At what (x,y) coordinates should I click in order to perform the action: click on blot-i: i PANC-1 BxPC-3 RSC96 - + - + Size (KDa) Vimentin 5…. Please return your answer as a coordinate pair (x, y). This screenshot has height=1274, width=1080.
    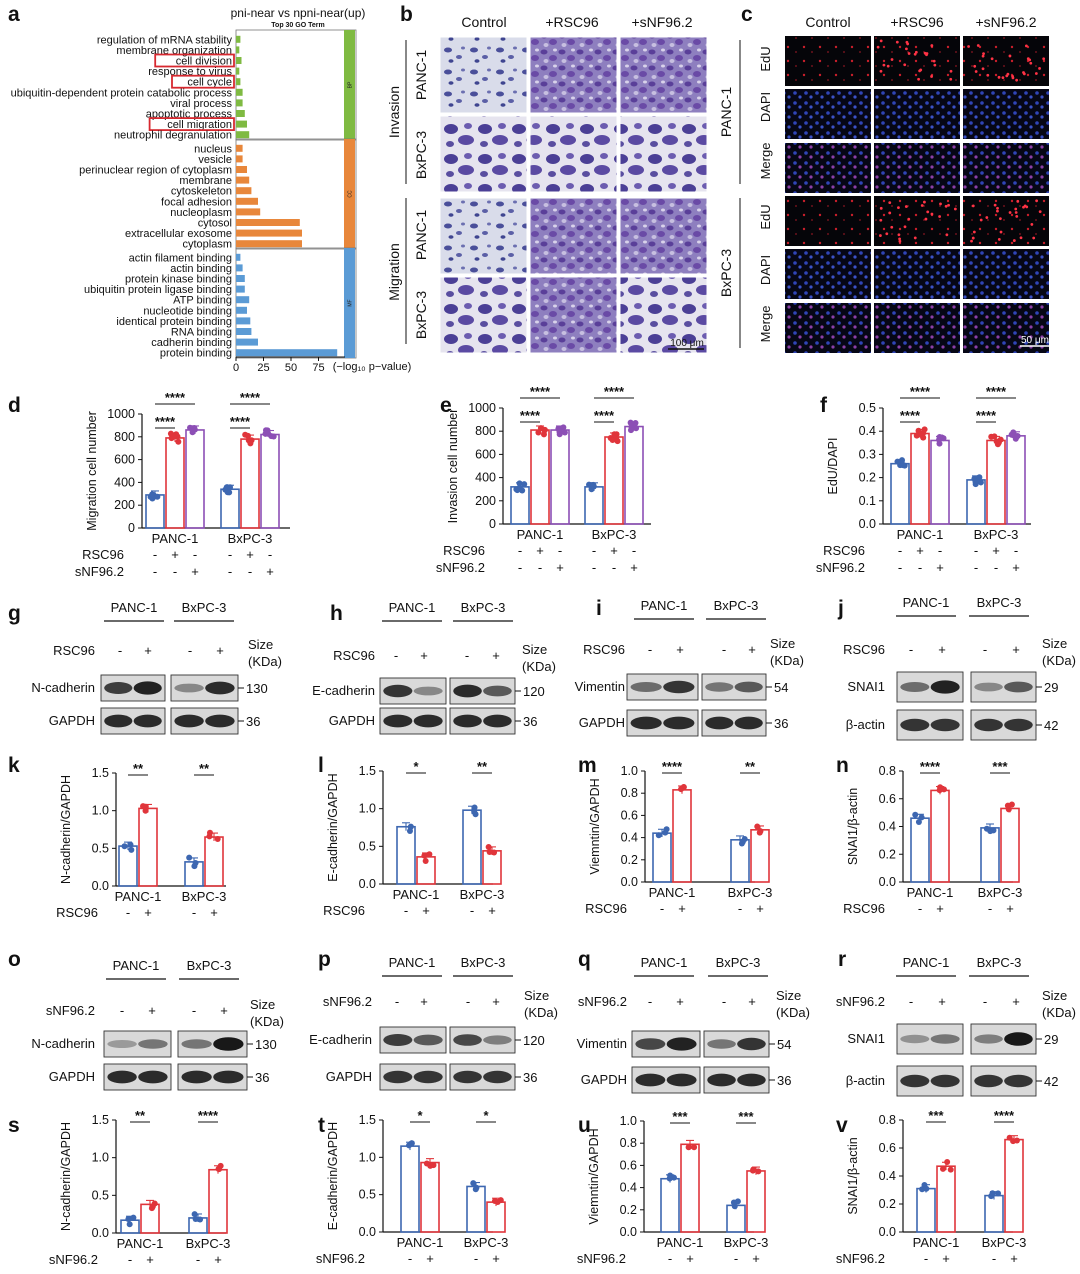
    Looking at the image, I should click on (689, 667).